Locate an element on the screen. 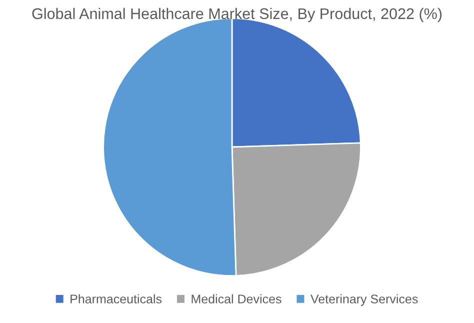  legend-label: Pharmaceuticals is located at coordinates (116, 299).